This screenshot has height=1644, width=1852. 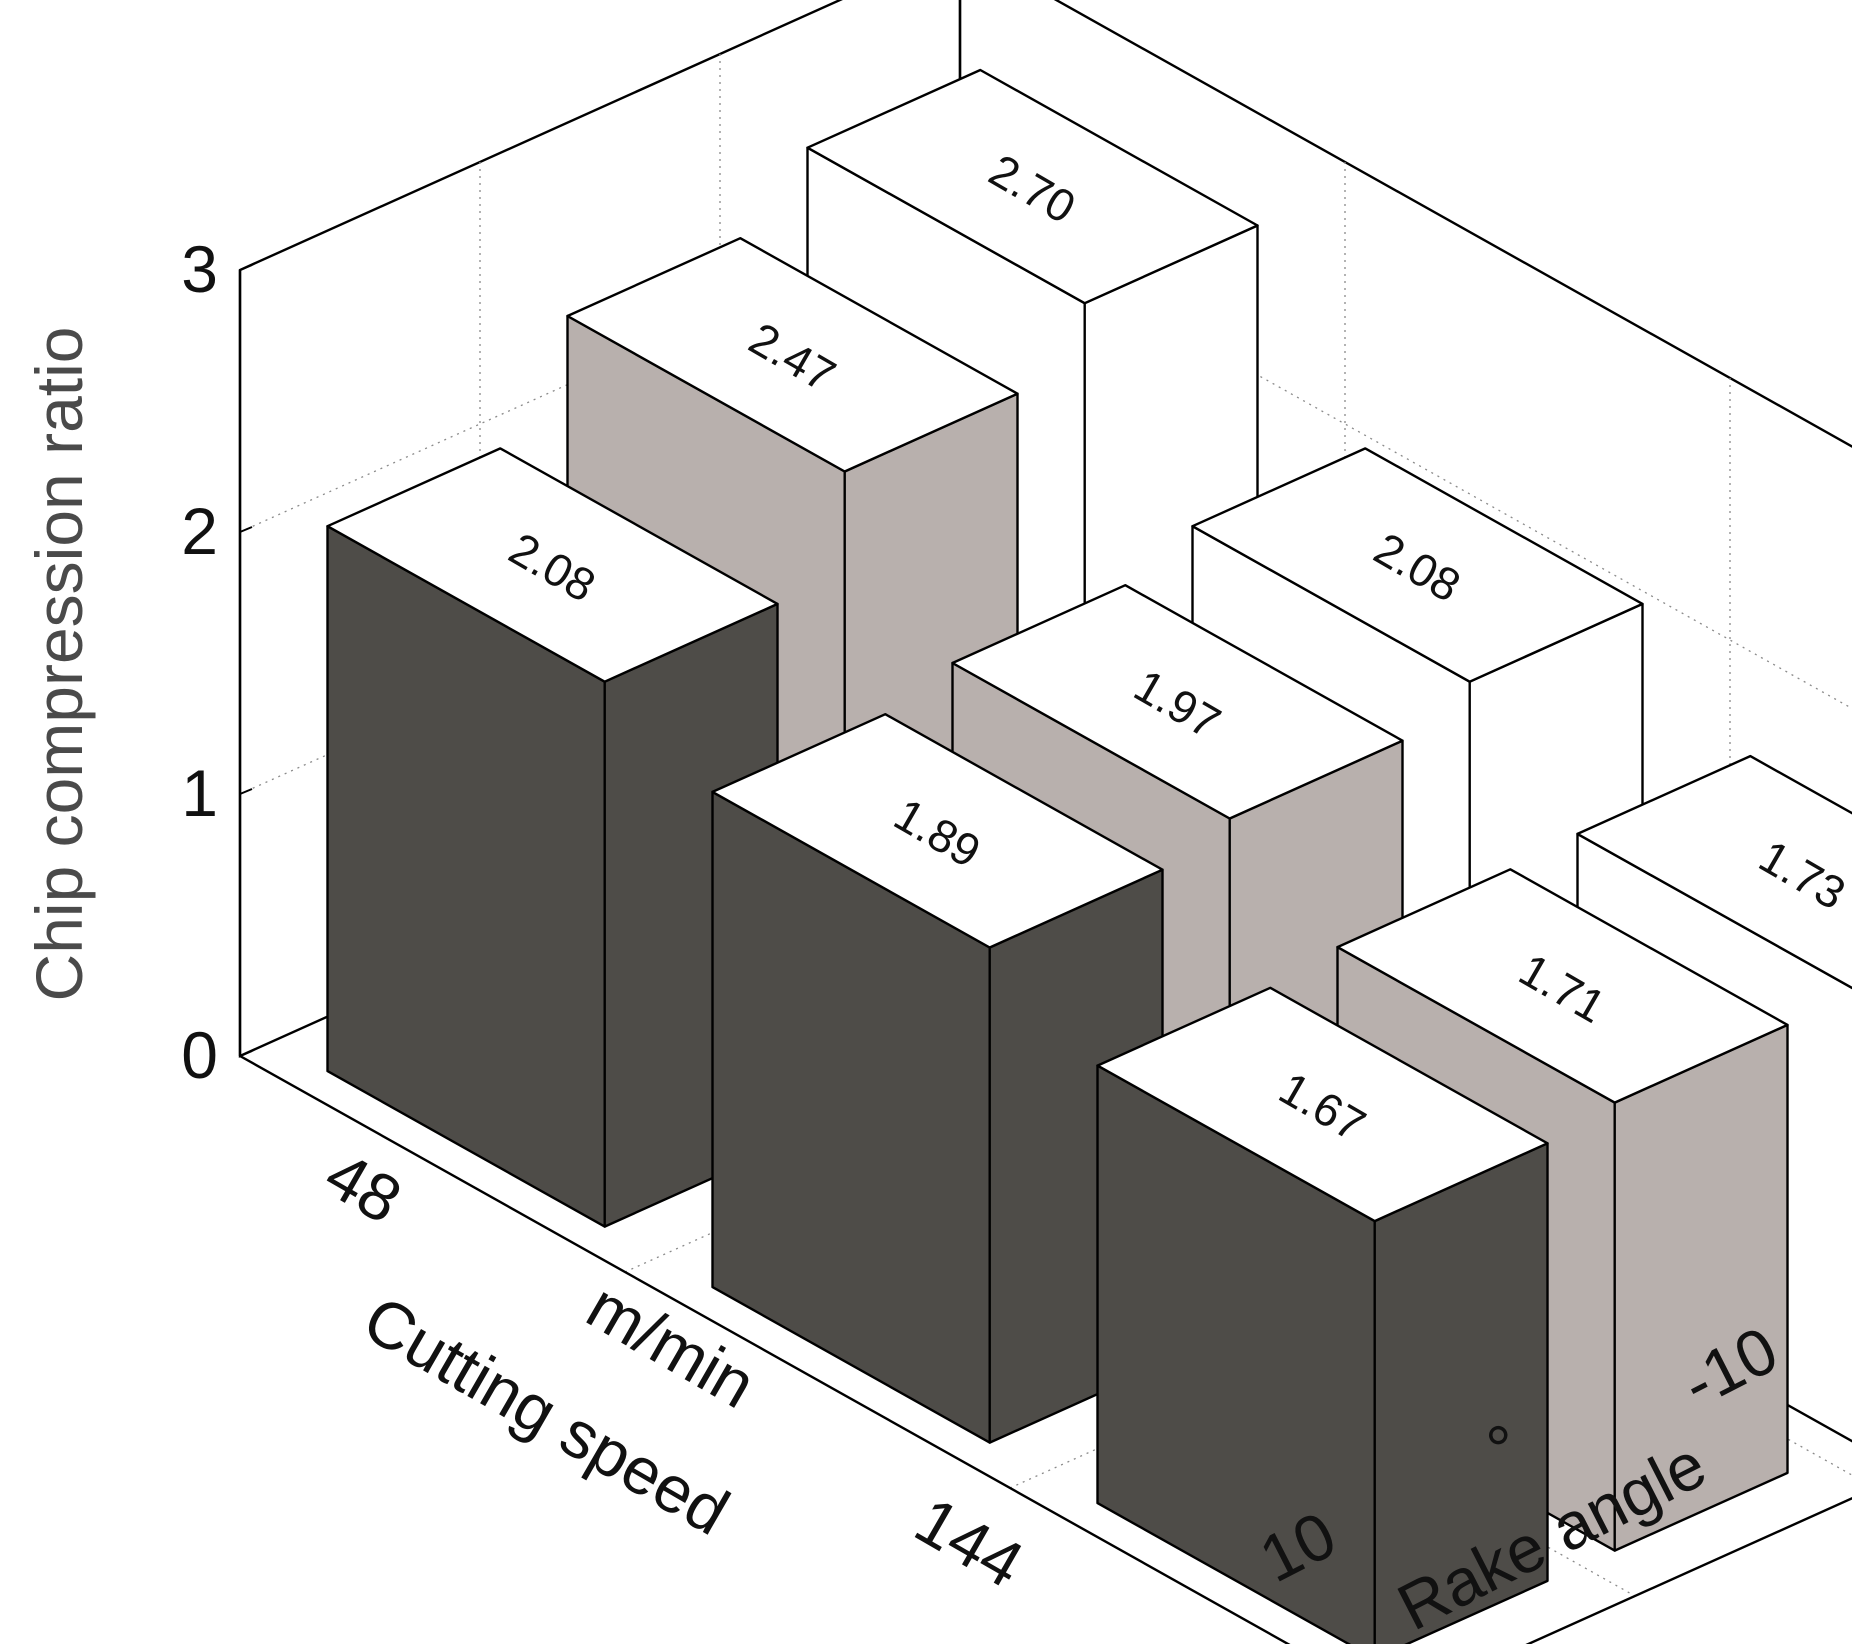 I want to click on z-tick-label-0: 0, so click(x=199, y=1055).